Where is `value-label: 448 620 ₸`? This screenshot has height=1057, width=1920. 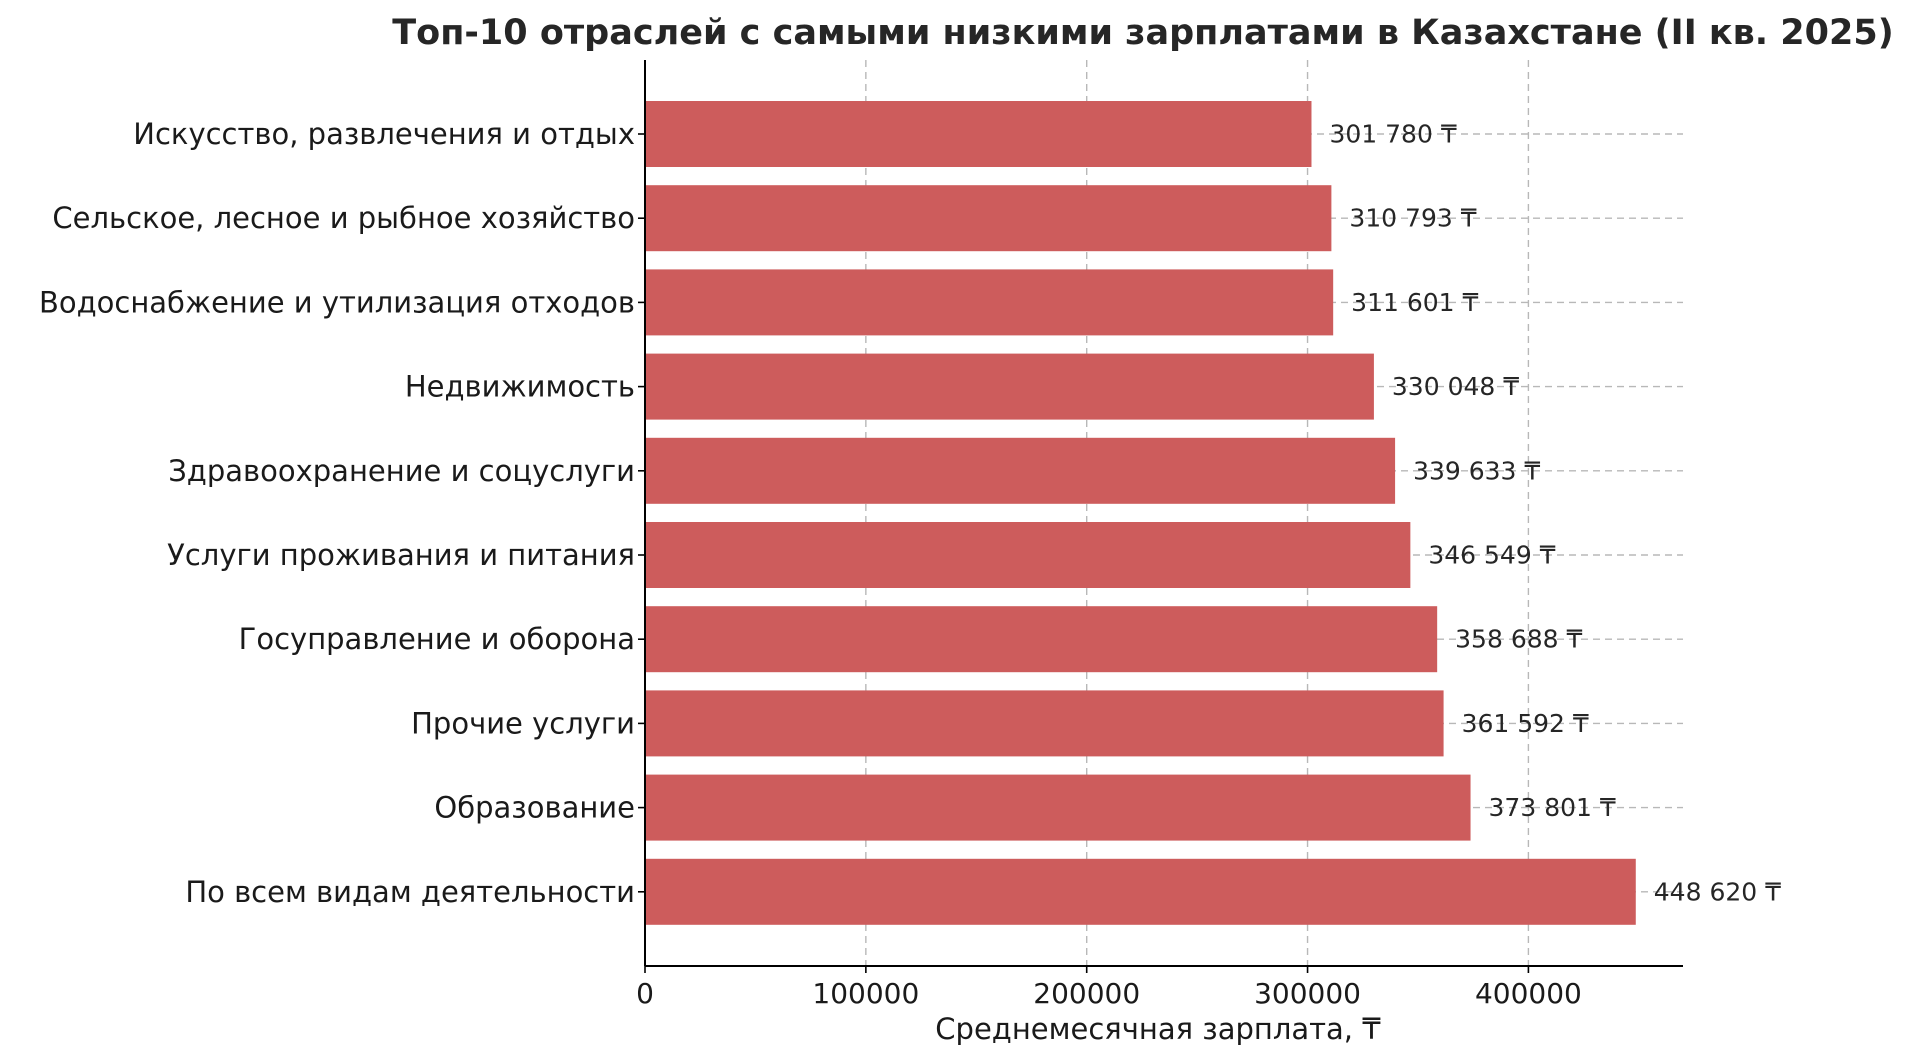 value-label: 448 620 ₸ is located at coordinates (1717, 891).